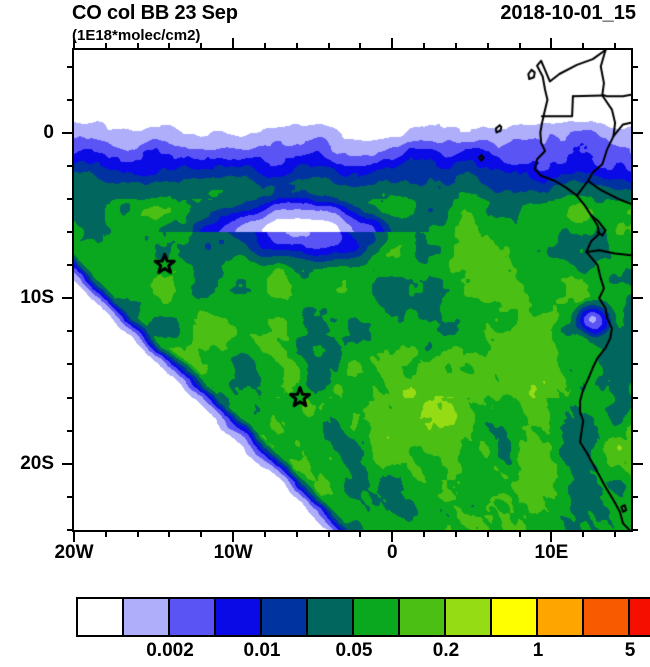 This screenshot has height=667, width=650. What do you see at coordinates (446, 650) in the screenshot?
I see `colorbar-tick-label: 0.2` at bounding box center [446, 650].